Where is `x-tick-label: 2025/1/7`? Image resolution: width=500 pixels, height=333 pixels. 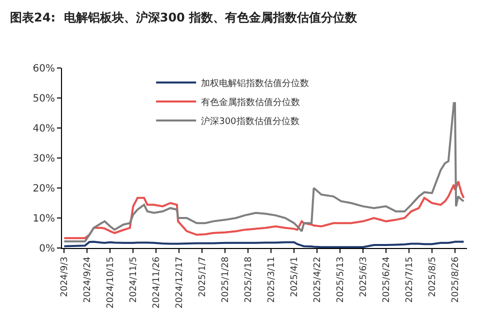 x-tick-label: 2025/1/7 is located at coordinates (203, 277).